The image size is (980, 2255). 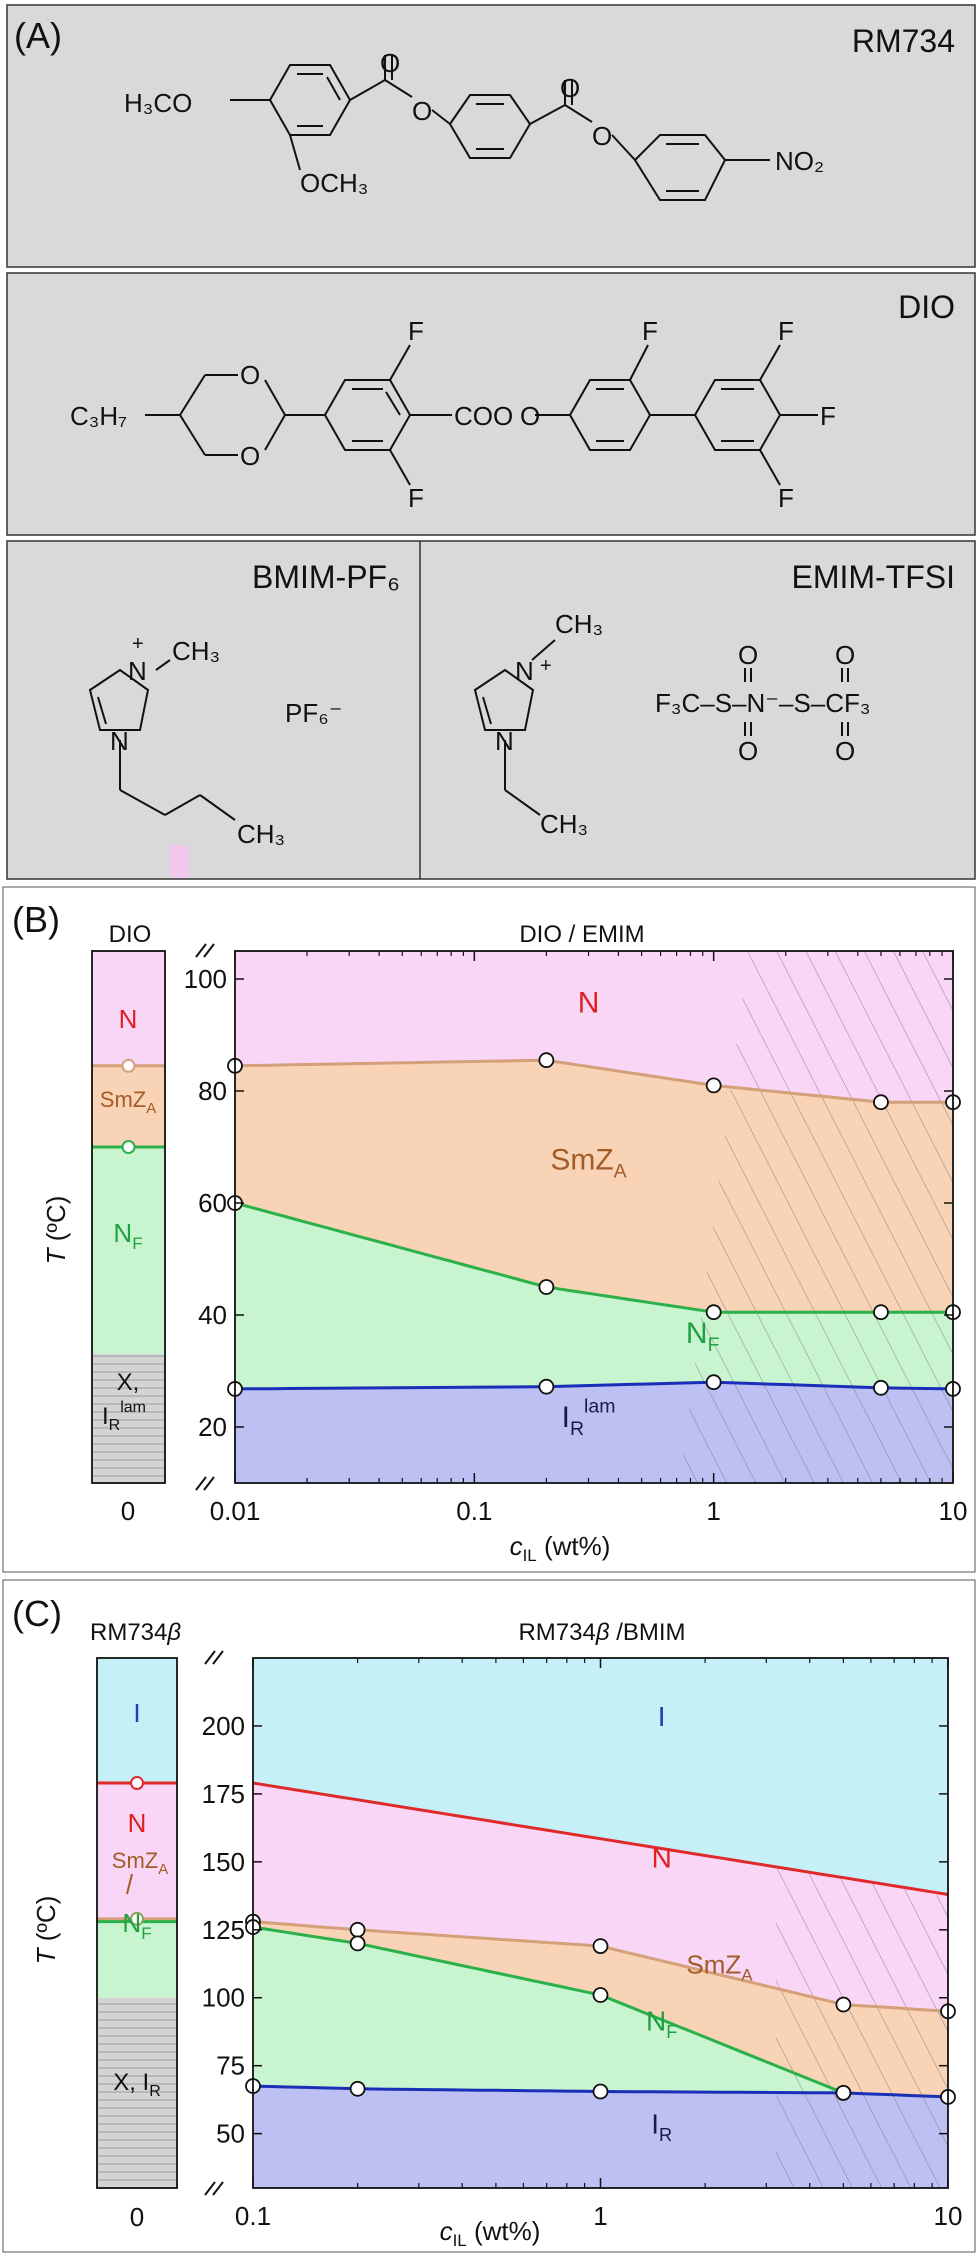 I want to click on bmim-pf6: PF₆⁻, so click(x=313, y=713).